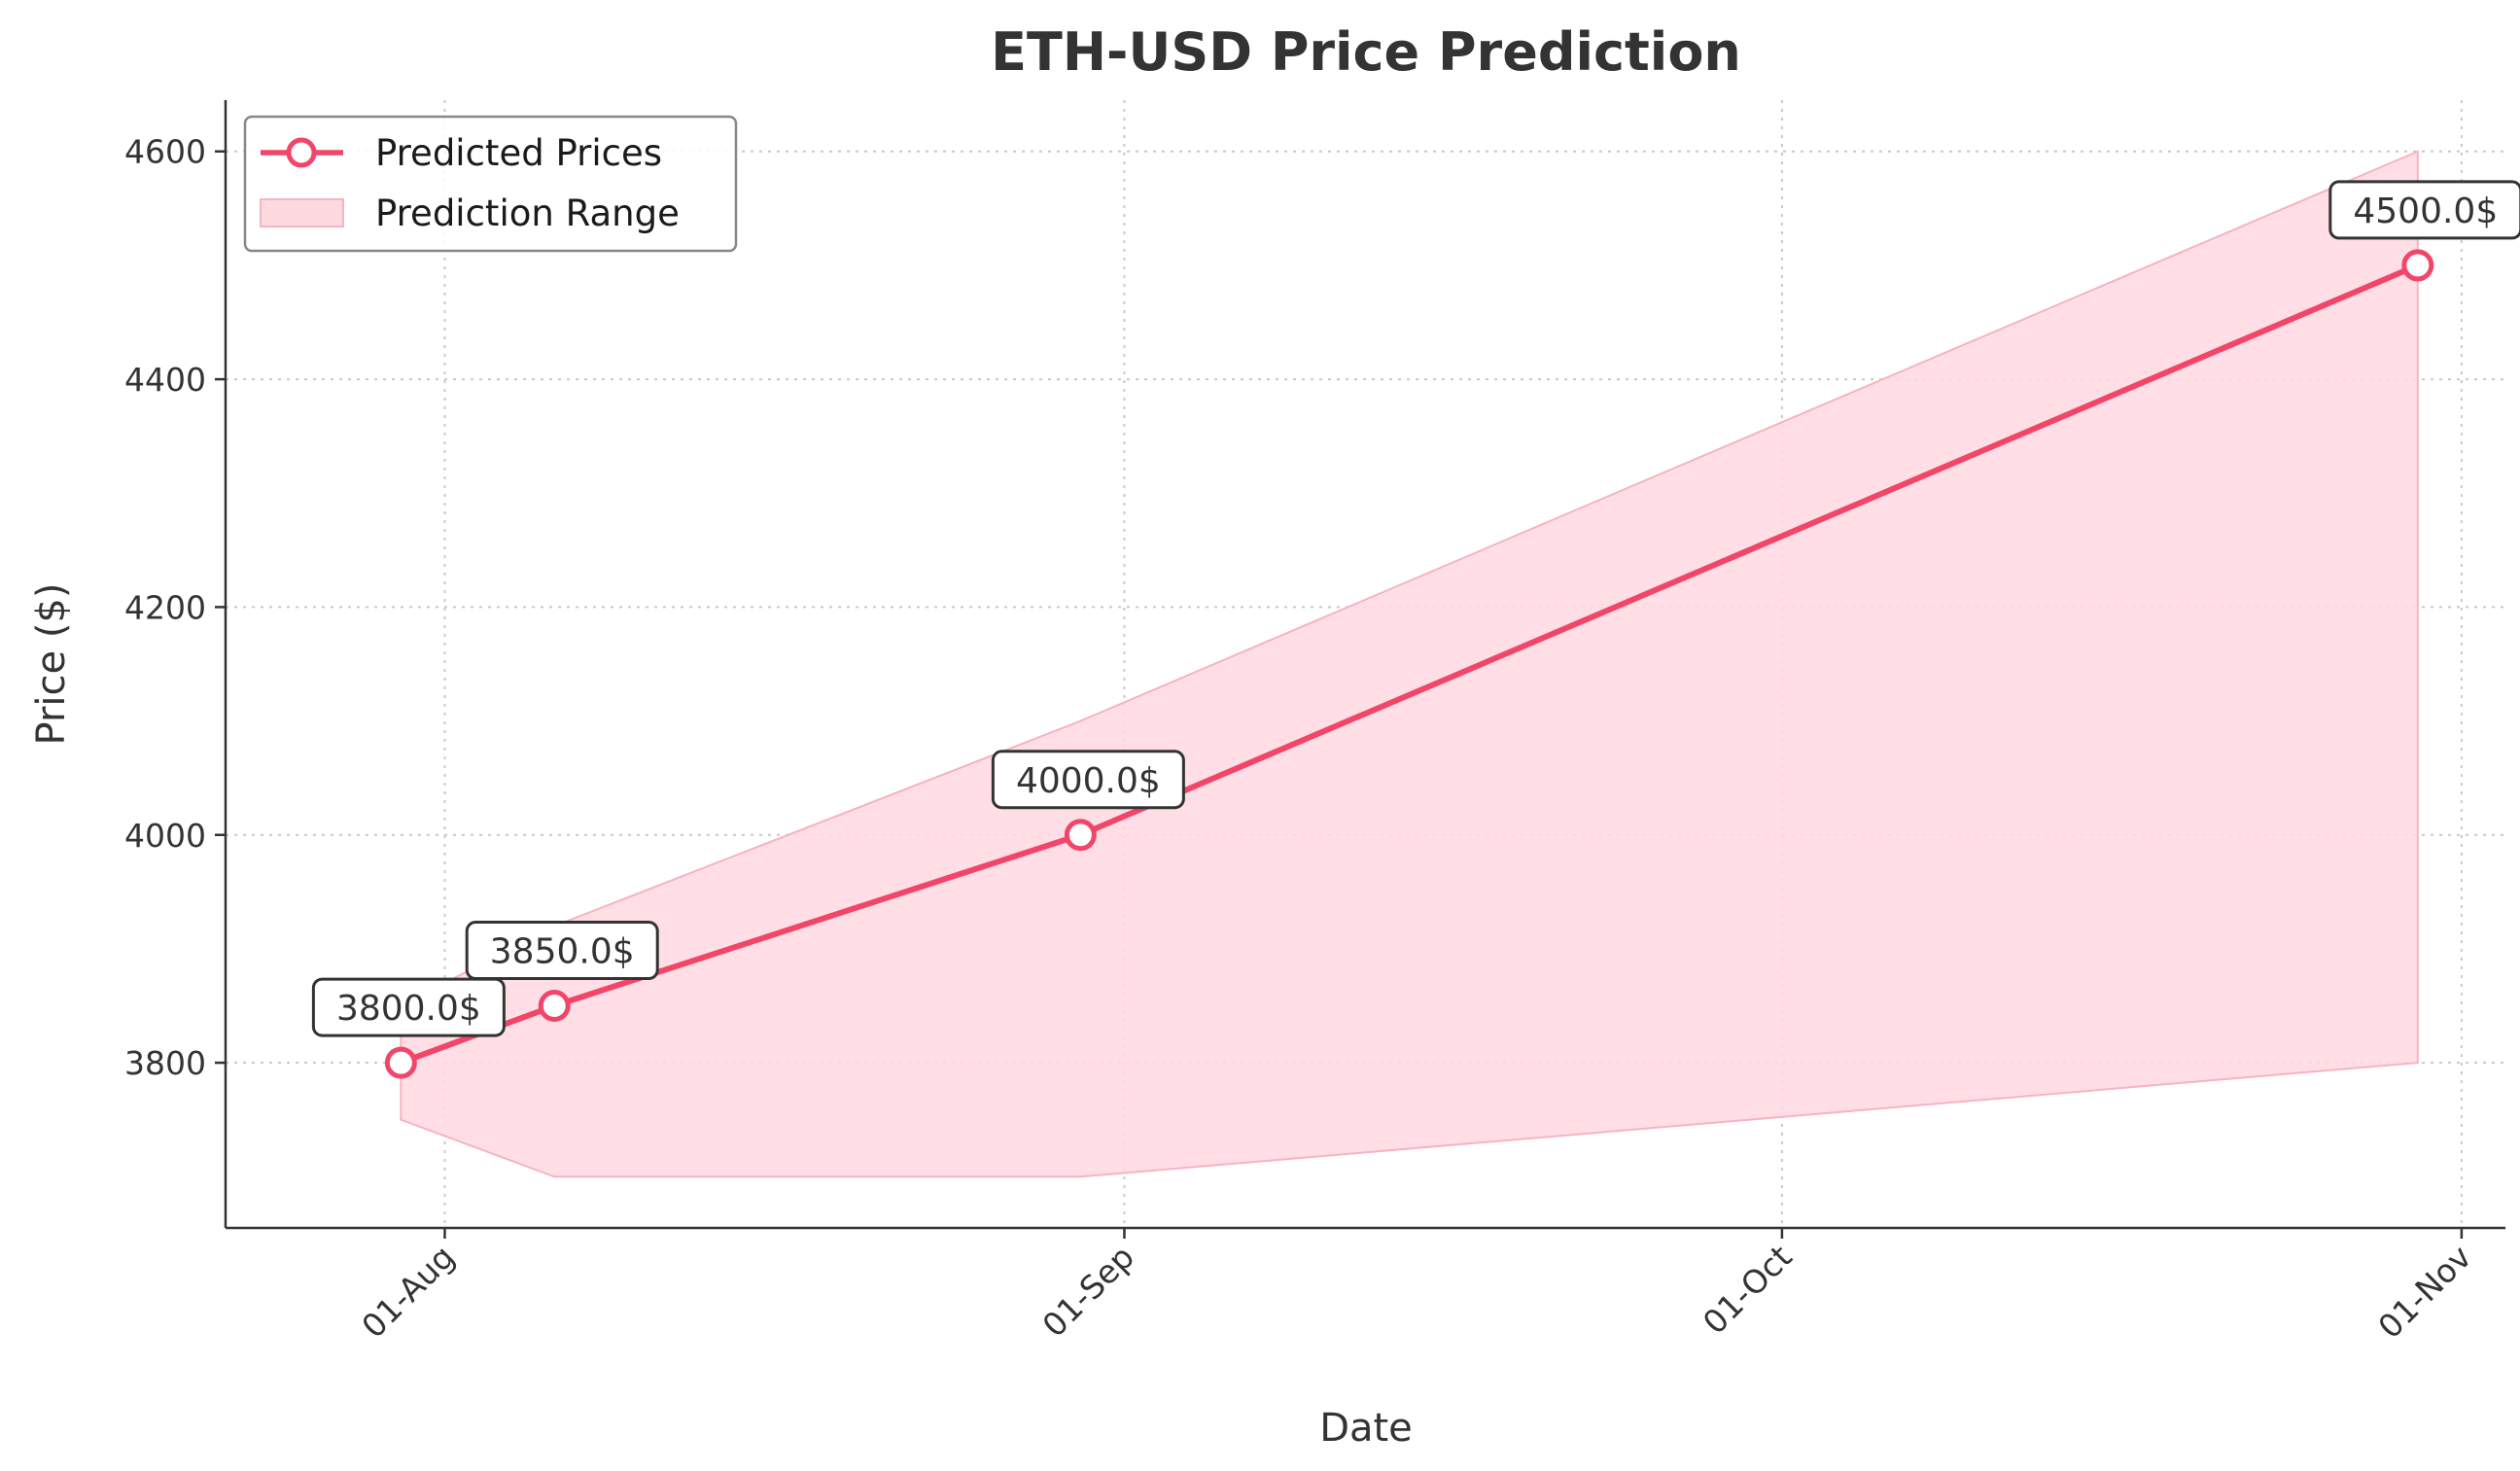 The height and width of the screenshot is (1471, 2520). I want to click on data-label: 4000.0$, so click(1088, 781).